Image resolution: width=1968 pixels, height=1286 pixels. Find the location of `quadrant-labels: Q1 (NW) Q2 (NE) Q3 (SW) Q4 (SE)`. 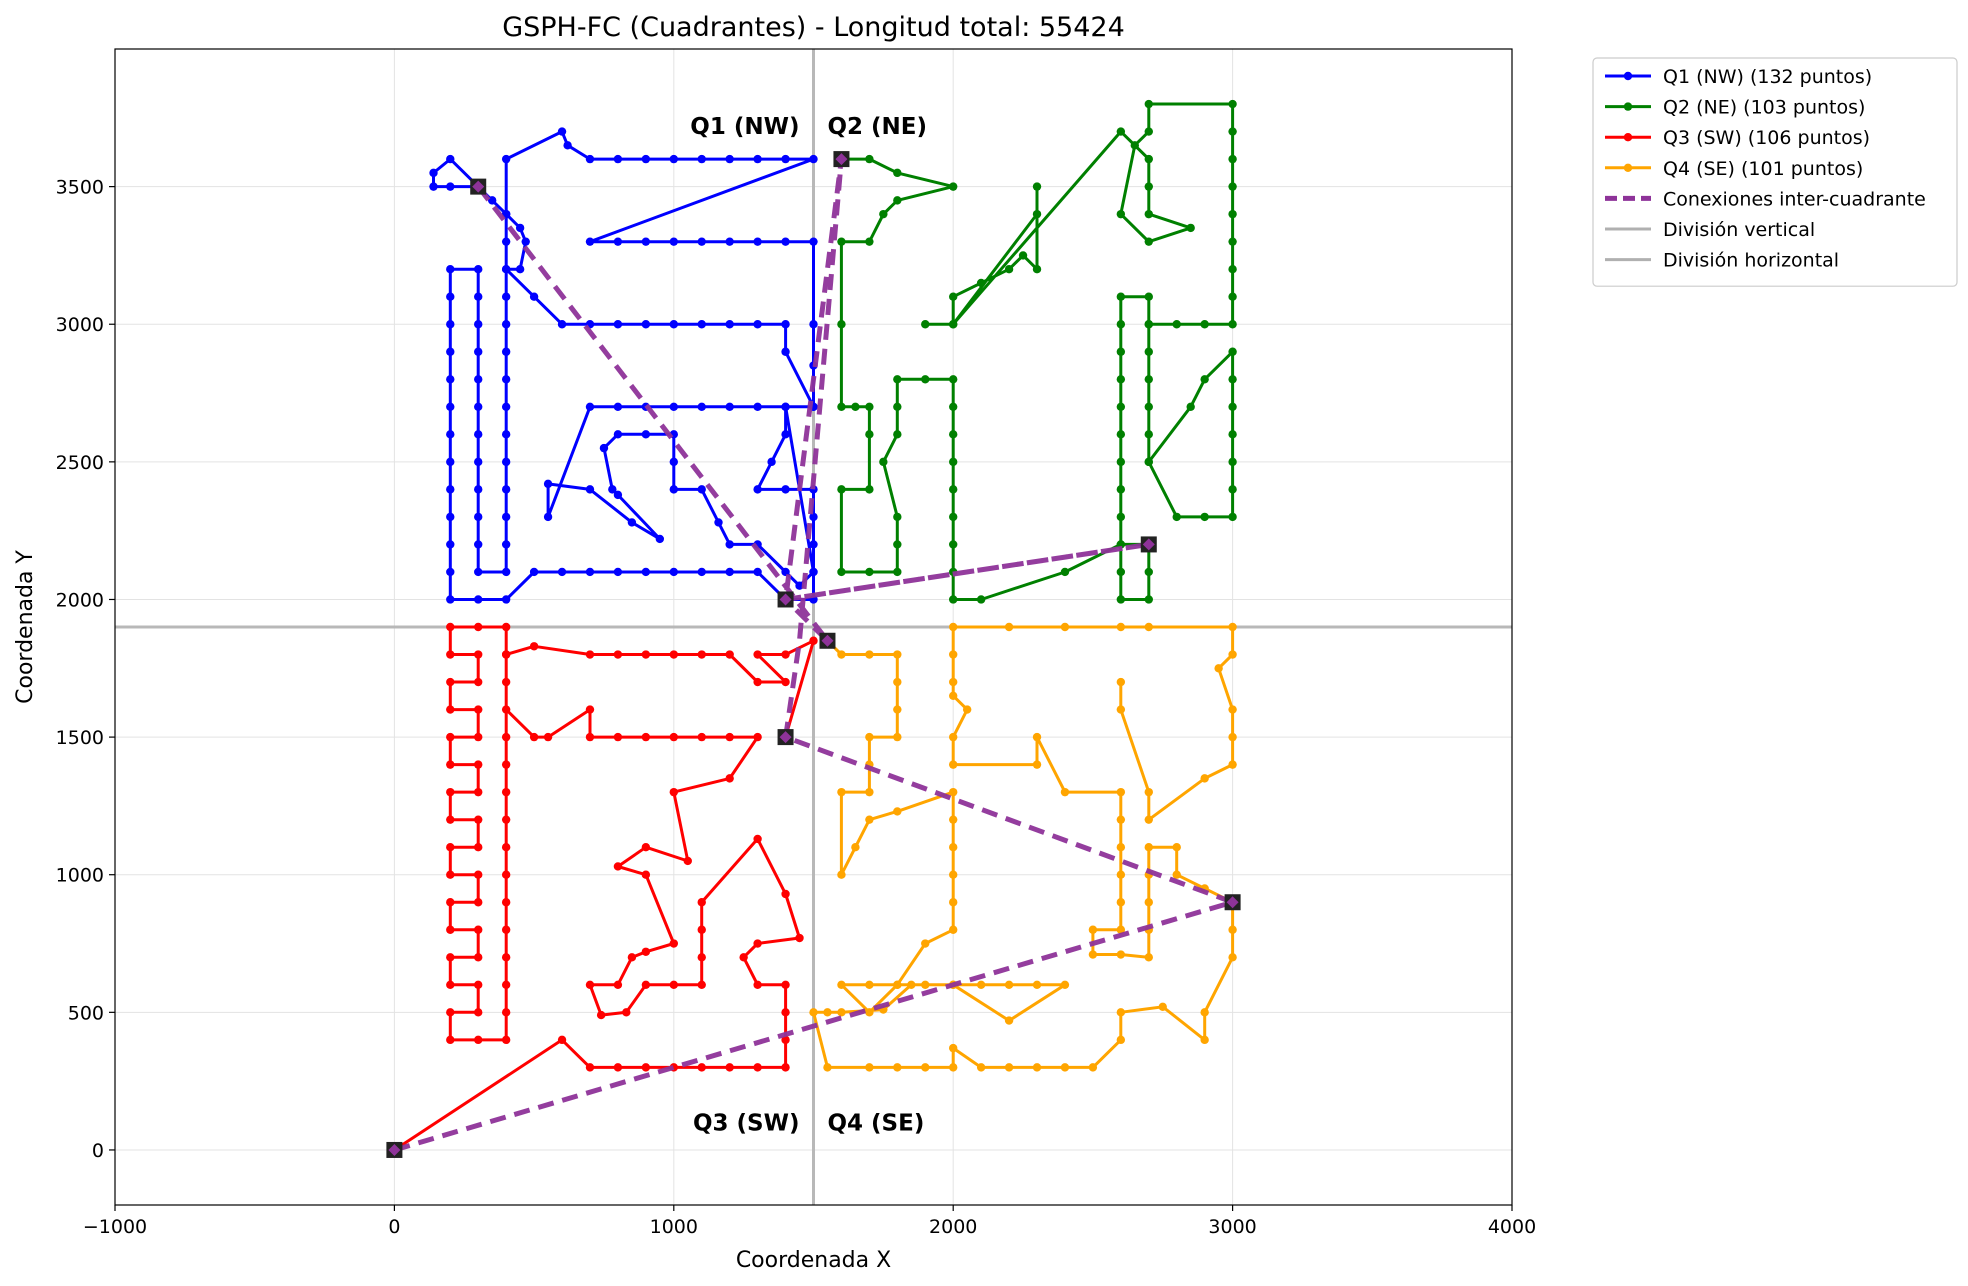

quadrant-labels: Q1 (NW) Q2 (NE) Q3 (SW) Q4 (SE) is located at coordinates (808, 625).